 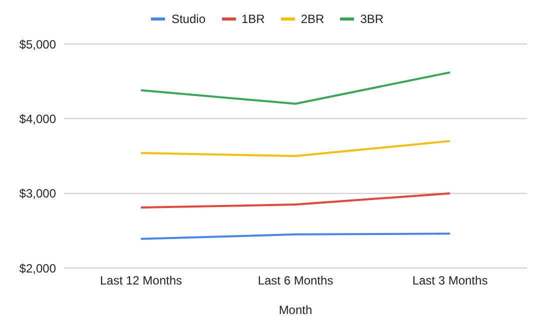 What do you see at coordinates (141, 281) in the screenshot?
I see `x-tick-label: Last 12 Months` at bounding box center [141, 281].